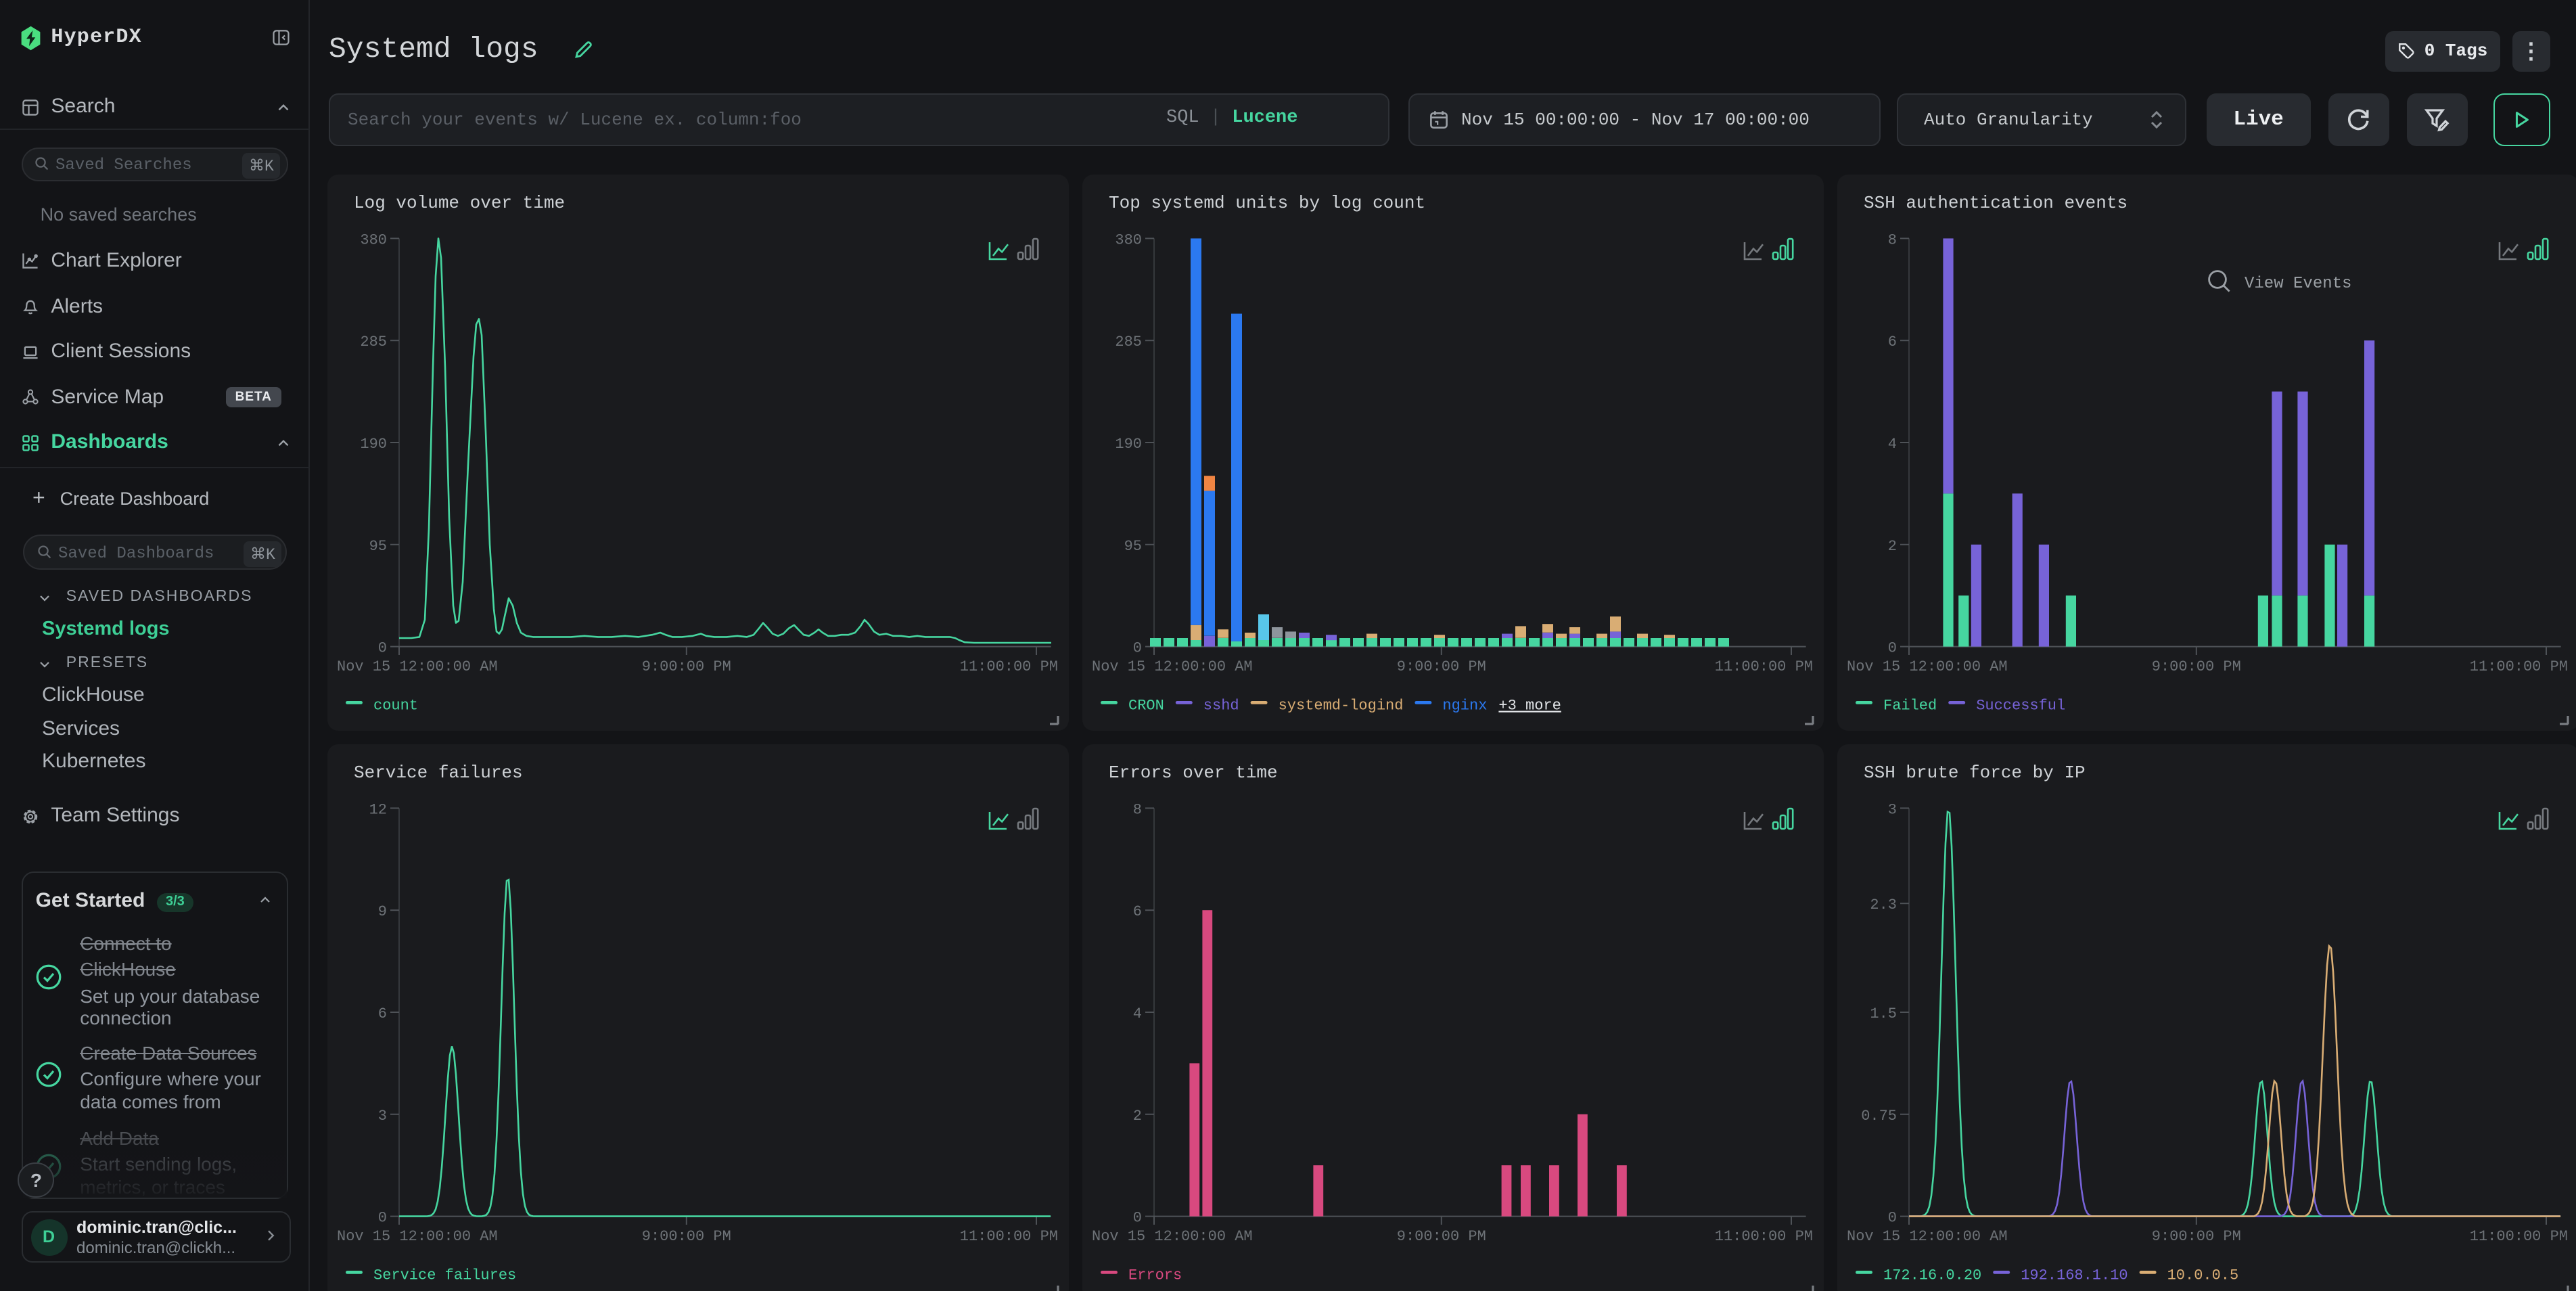 This screenshot has width=2576, height=1291. What do you see at coordinates (2021, 706) in the screenshot?
I see `svg-text: Successful` at bounding box center [2021, 706].